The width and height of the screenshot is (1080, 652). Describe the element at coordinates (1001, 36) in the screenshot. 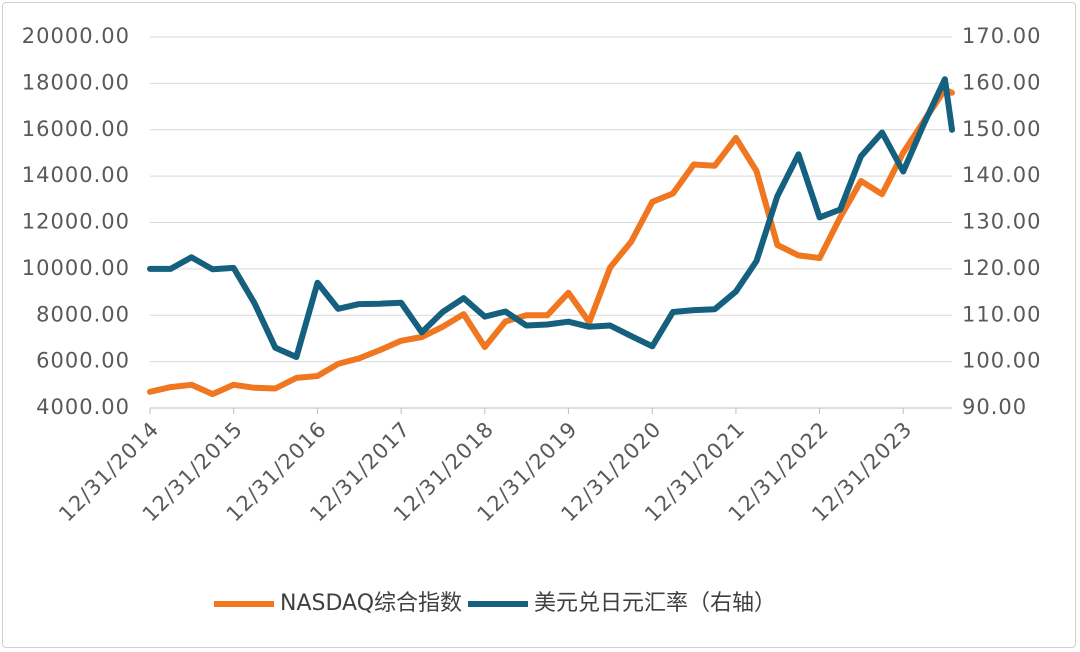

I see `y2-tick-label: 170.00` at that location.